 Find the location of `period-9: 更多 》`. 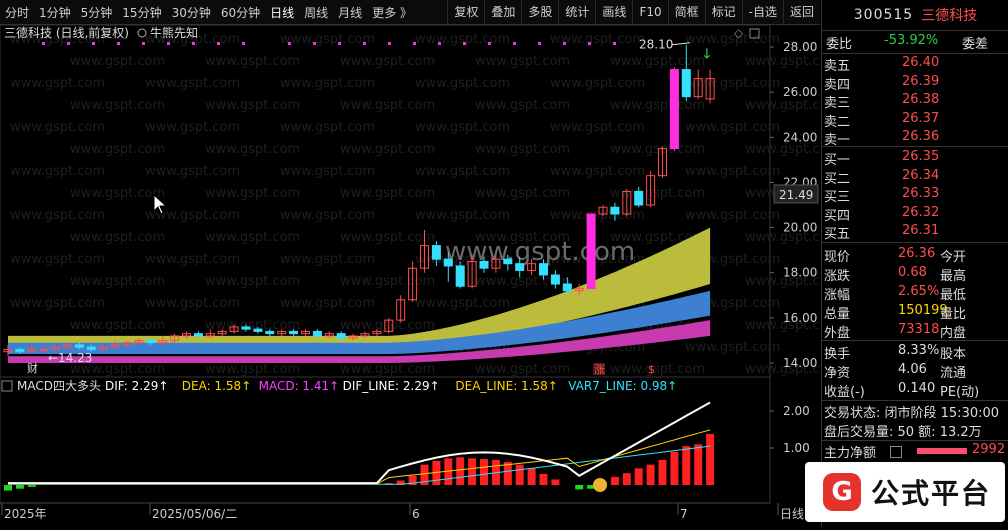

period-9: 更多 》 is located at coordinates (392, 12).